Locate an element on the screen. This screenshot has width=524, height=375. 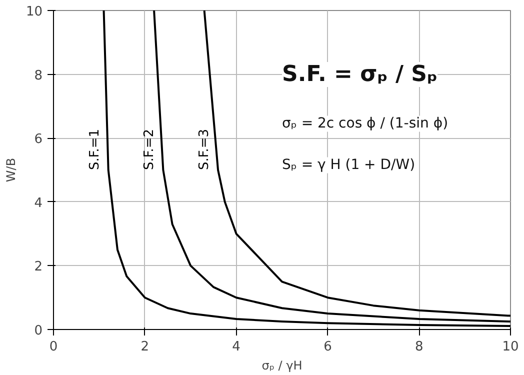
y-axis-title: W/B is located at coordinates (11, 170).